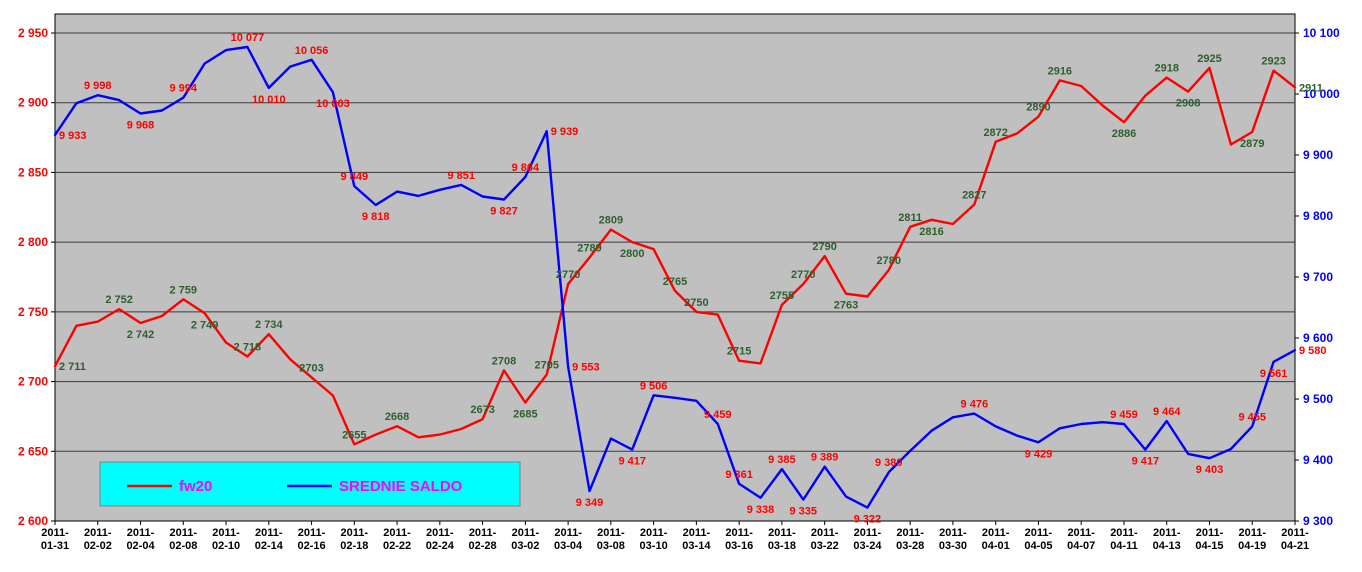 The width and height of the screenshot is (1362, 572). I want to click on data-label: 9 361, so click(739, 475).